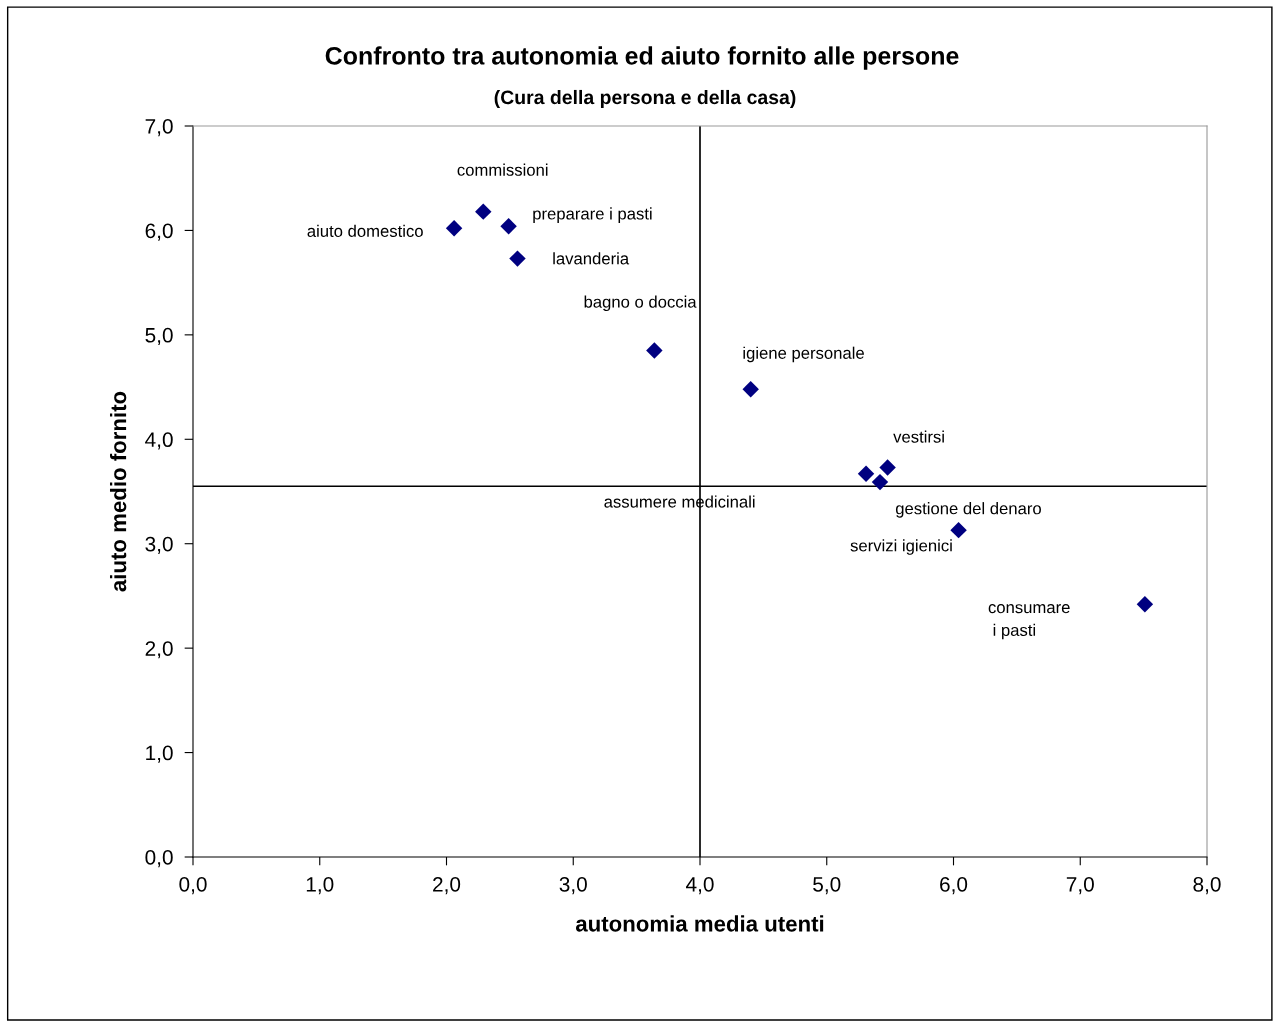 Image resolution: width=1277 pixels, height=1023 pixels. I want to click on annotation: consumare i pasti, so click(1029, 622).